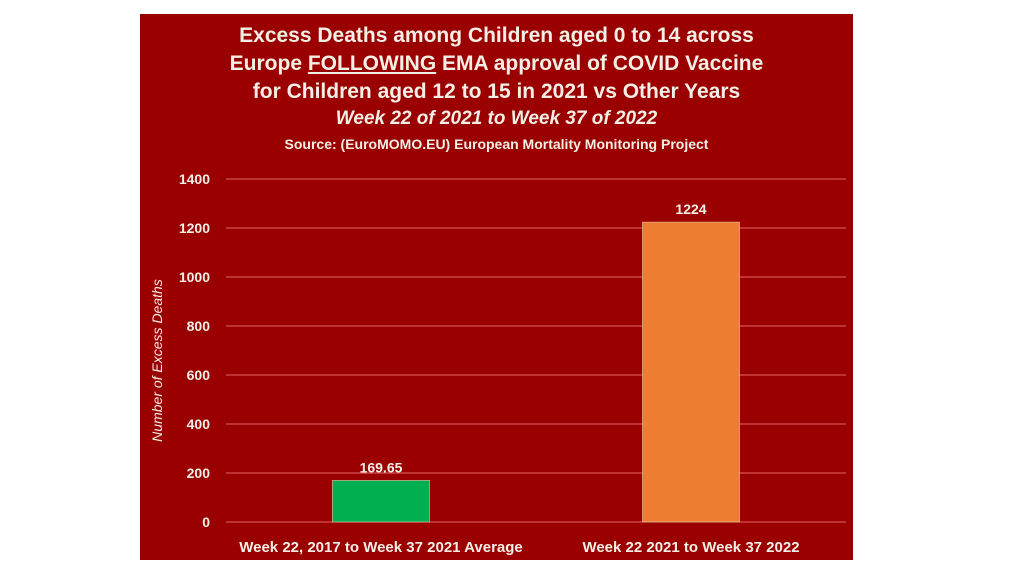 This screenshot has width=1024, height=576. Describe the element at coordinates (206, 522) in the screenshot. I see `y-tick-label: 0` at that location.